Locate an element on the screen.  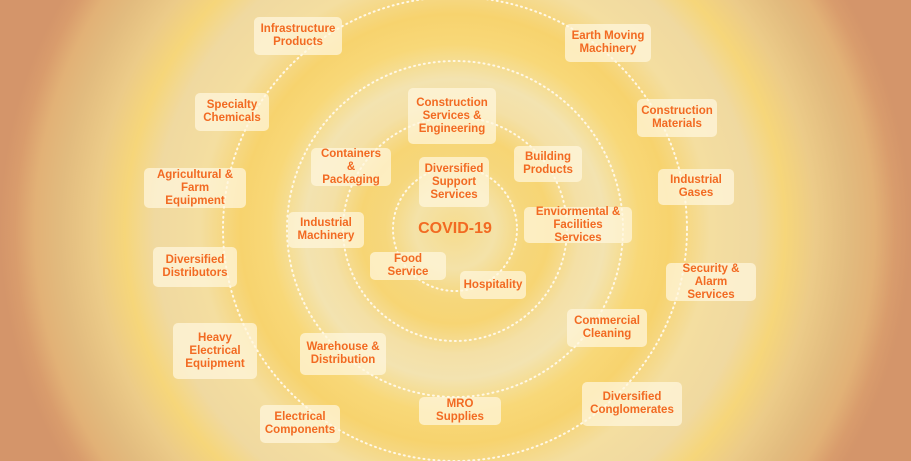
sector-node: Infrastructure Products is located at coordinates (298, 36).